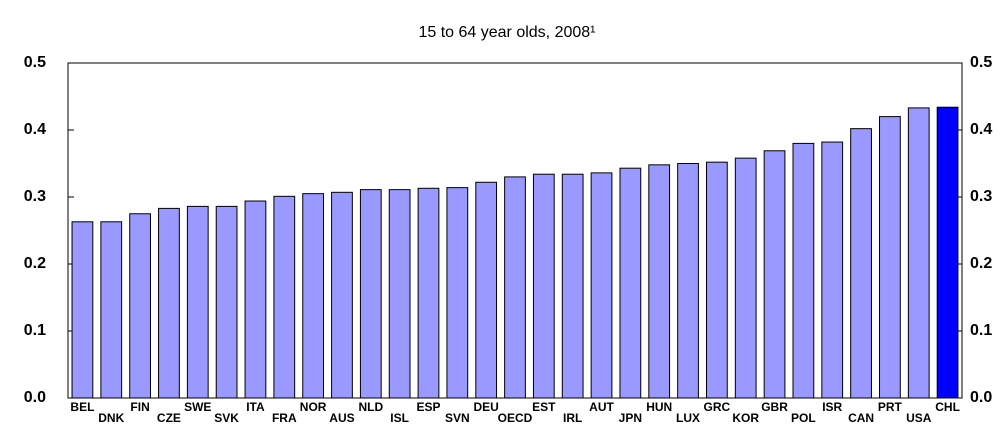 This screenshot has height=427, width=1003. I want to click on x-tick-label: GRC, so click(717, 407).